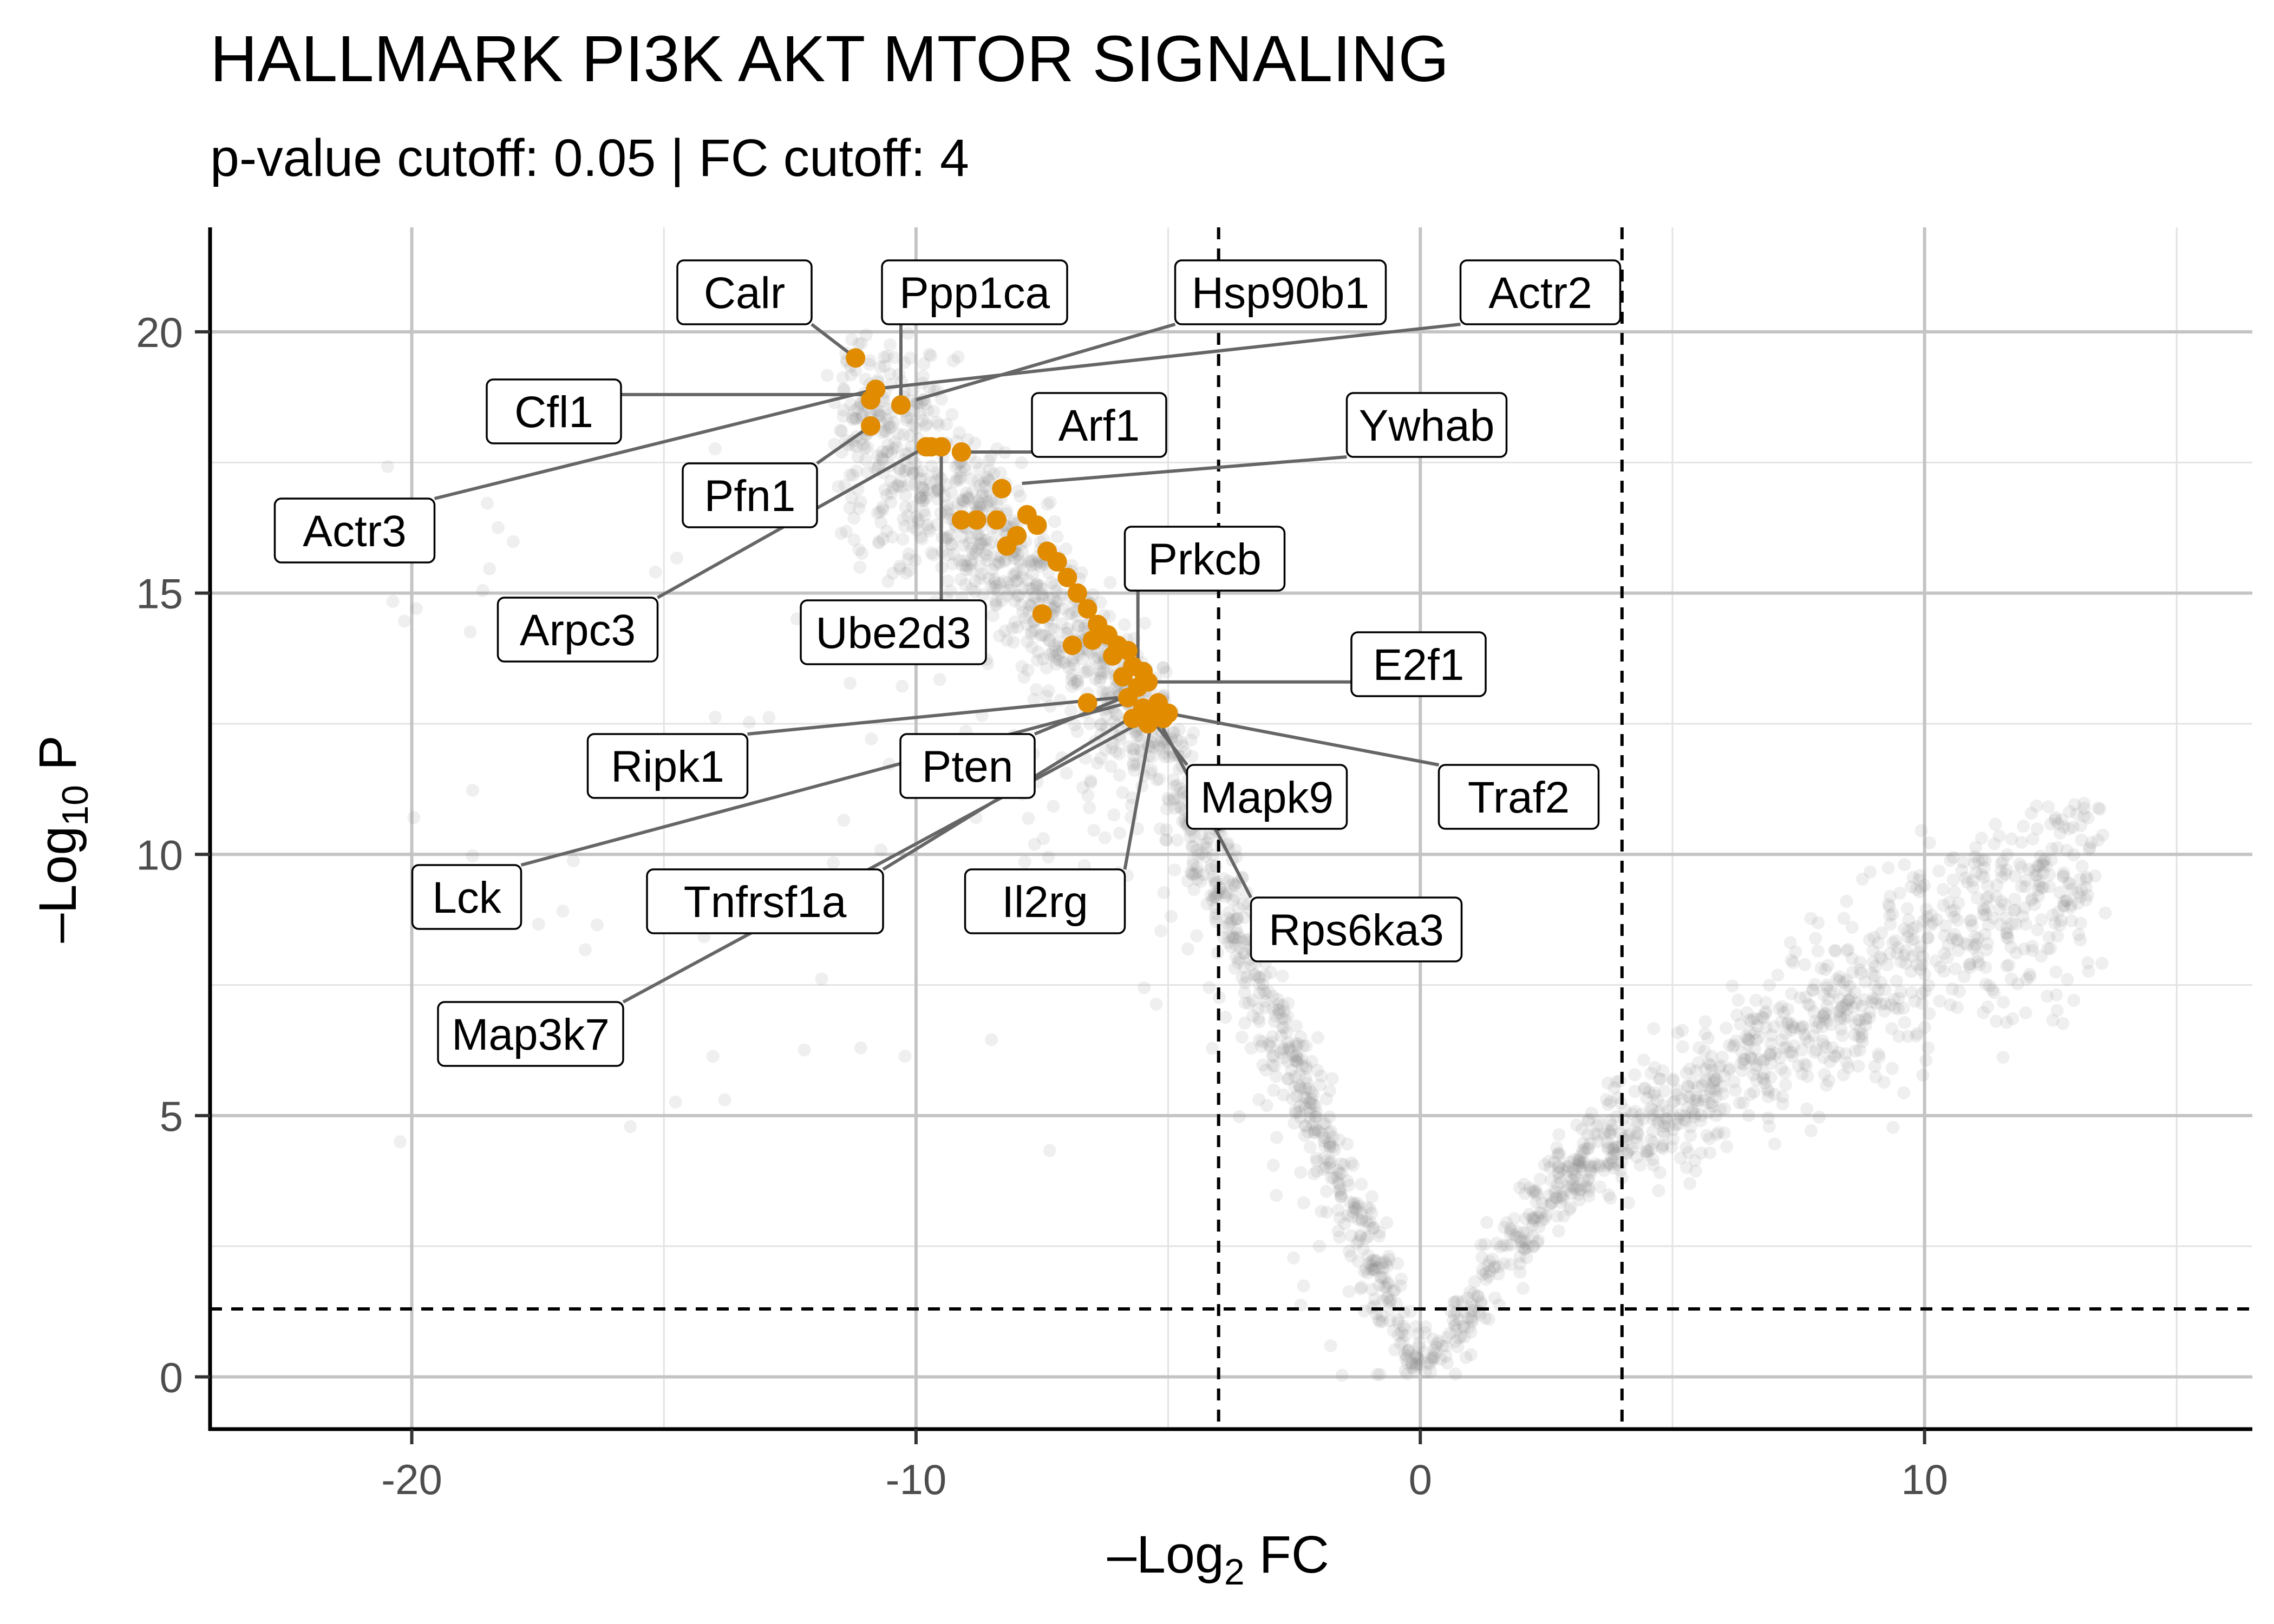 Image resolution: width=2274 pixels, height=1624 pixels. What do you see at coordinates (830, 58) in the screenshot?
I see `chart-title: HALLMARK PI3K AKT MTOR SIGNALING` at bounding box center [830, 58].